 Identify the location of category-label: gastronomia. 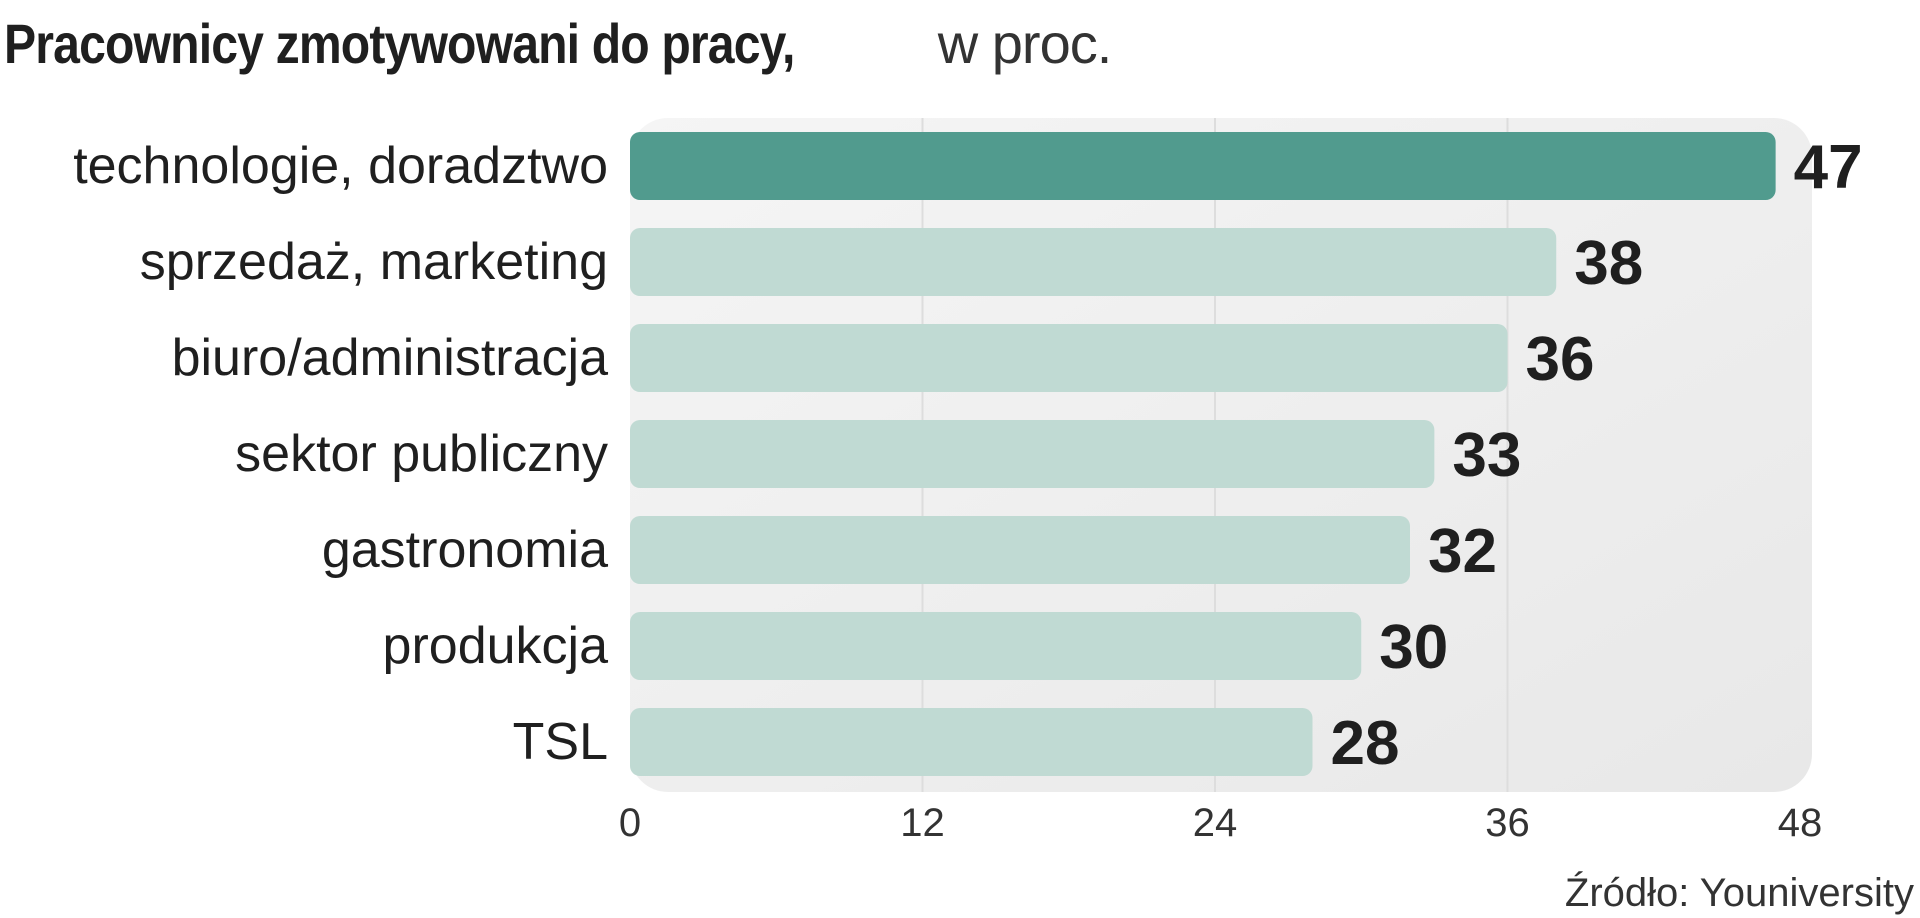
(465, 550).